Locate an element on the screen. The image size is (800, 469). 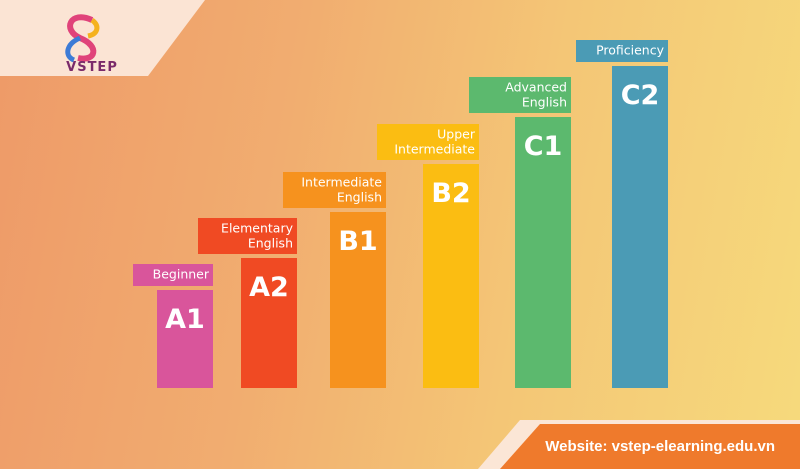
footer-band is located at coordinates (650, 446).